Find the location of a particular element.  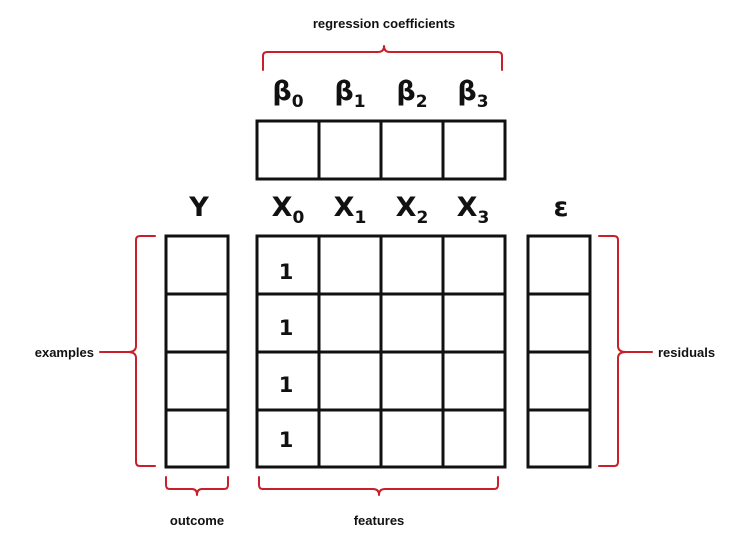

beta-2-label: β2 is located at coordinates (411, 94).